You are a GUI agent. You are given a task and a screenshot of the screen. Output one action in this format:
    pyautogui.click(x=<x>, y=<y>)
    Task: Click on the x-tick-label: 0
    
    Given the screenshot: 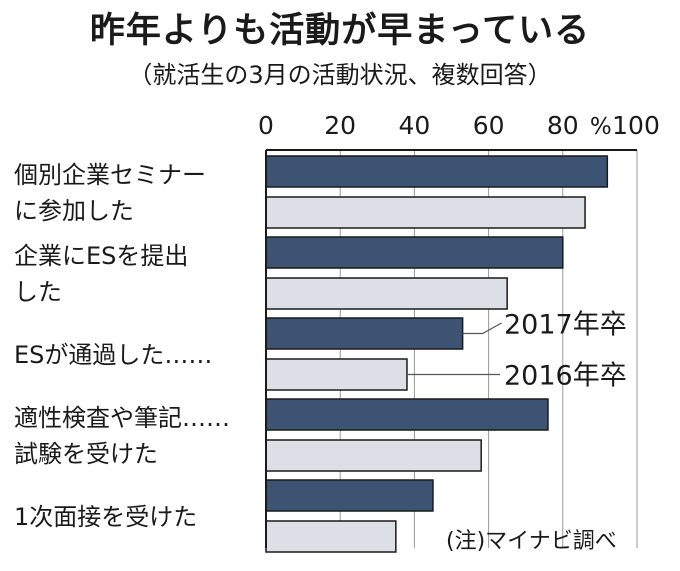 What is the action you would take?
    pyautogui.click(x=266, y=125)
    